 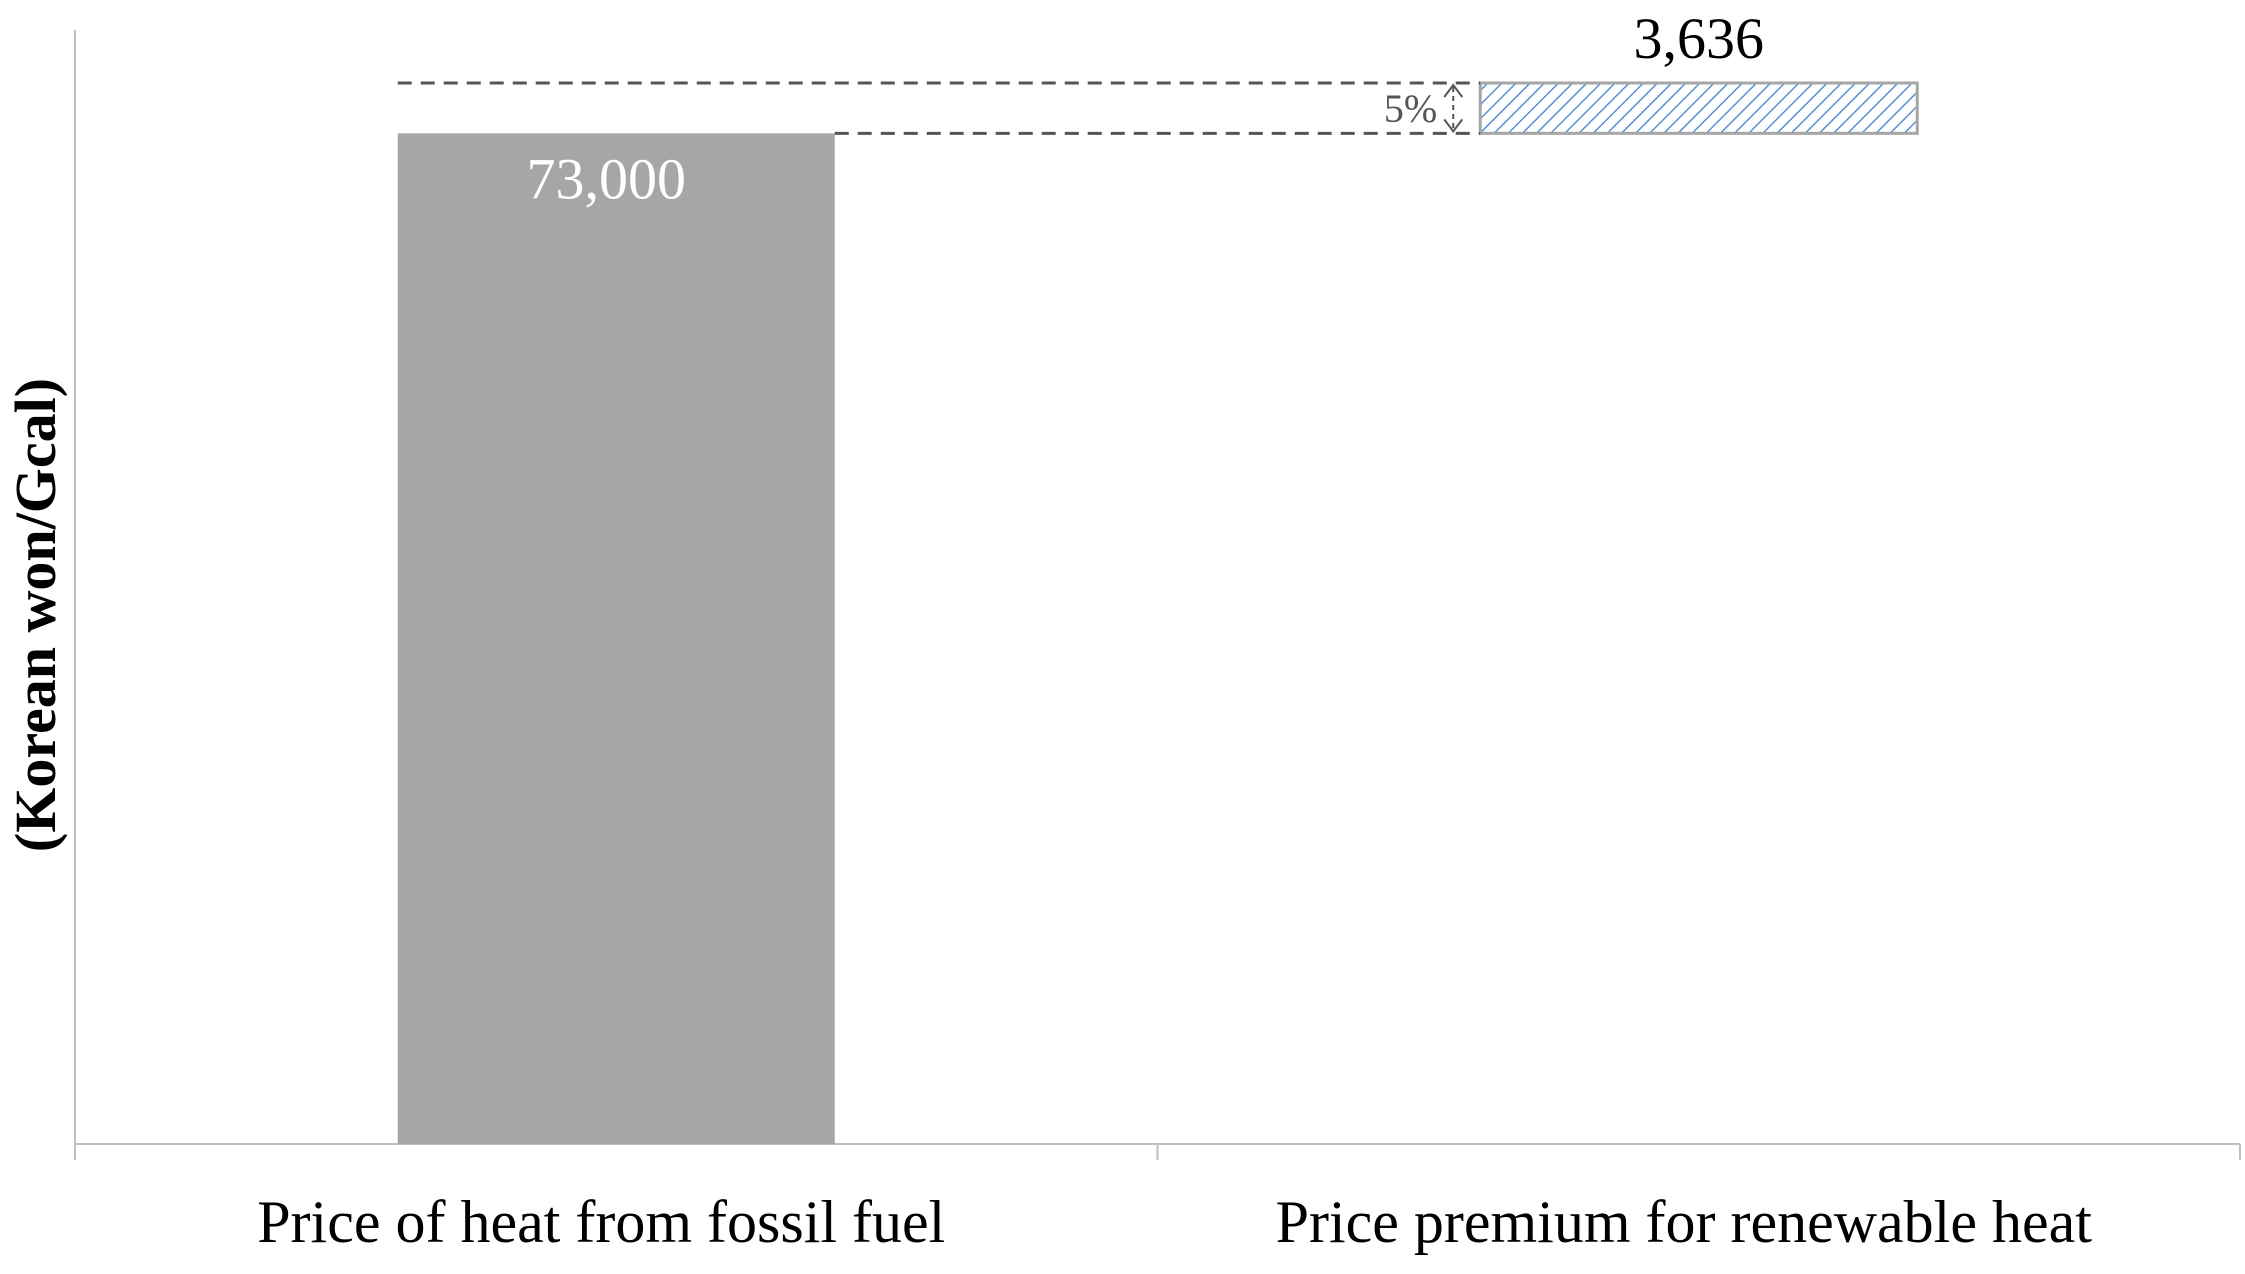 I want to click on annotation-arrowhead-up, so click(x=1453, y=90).